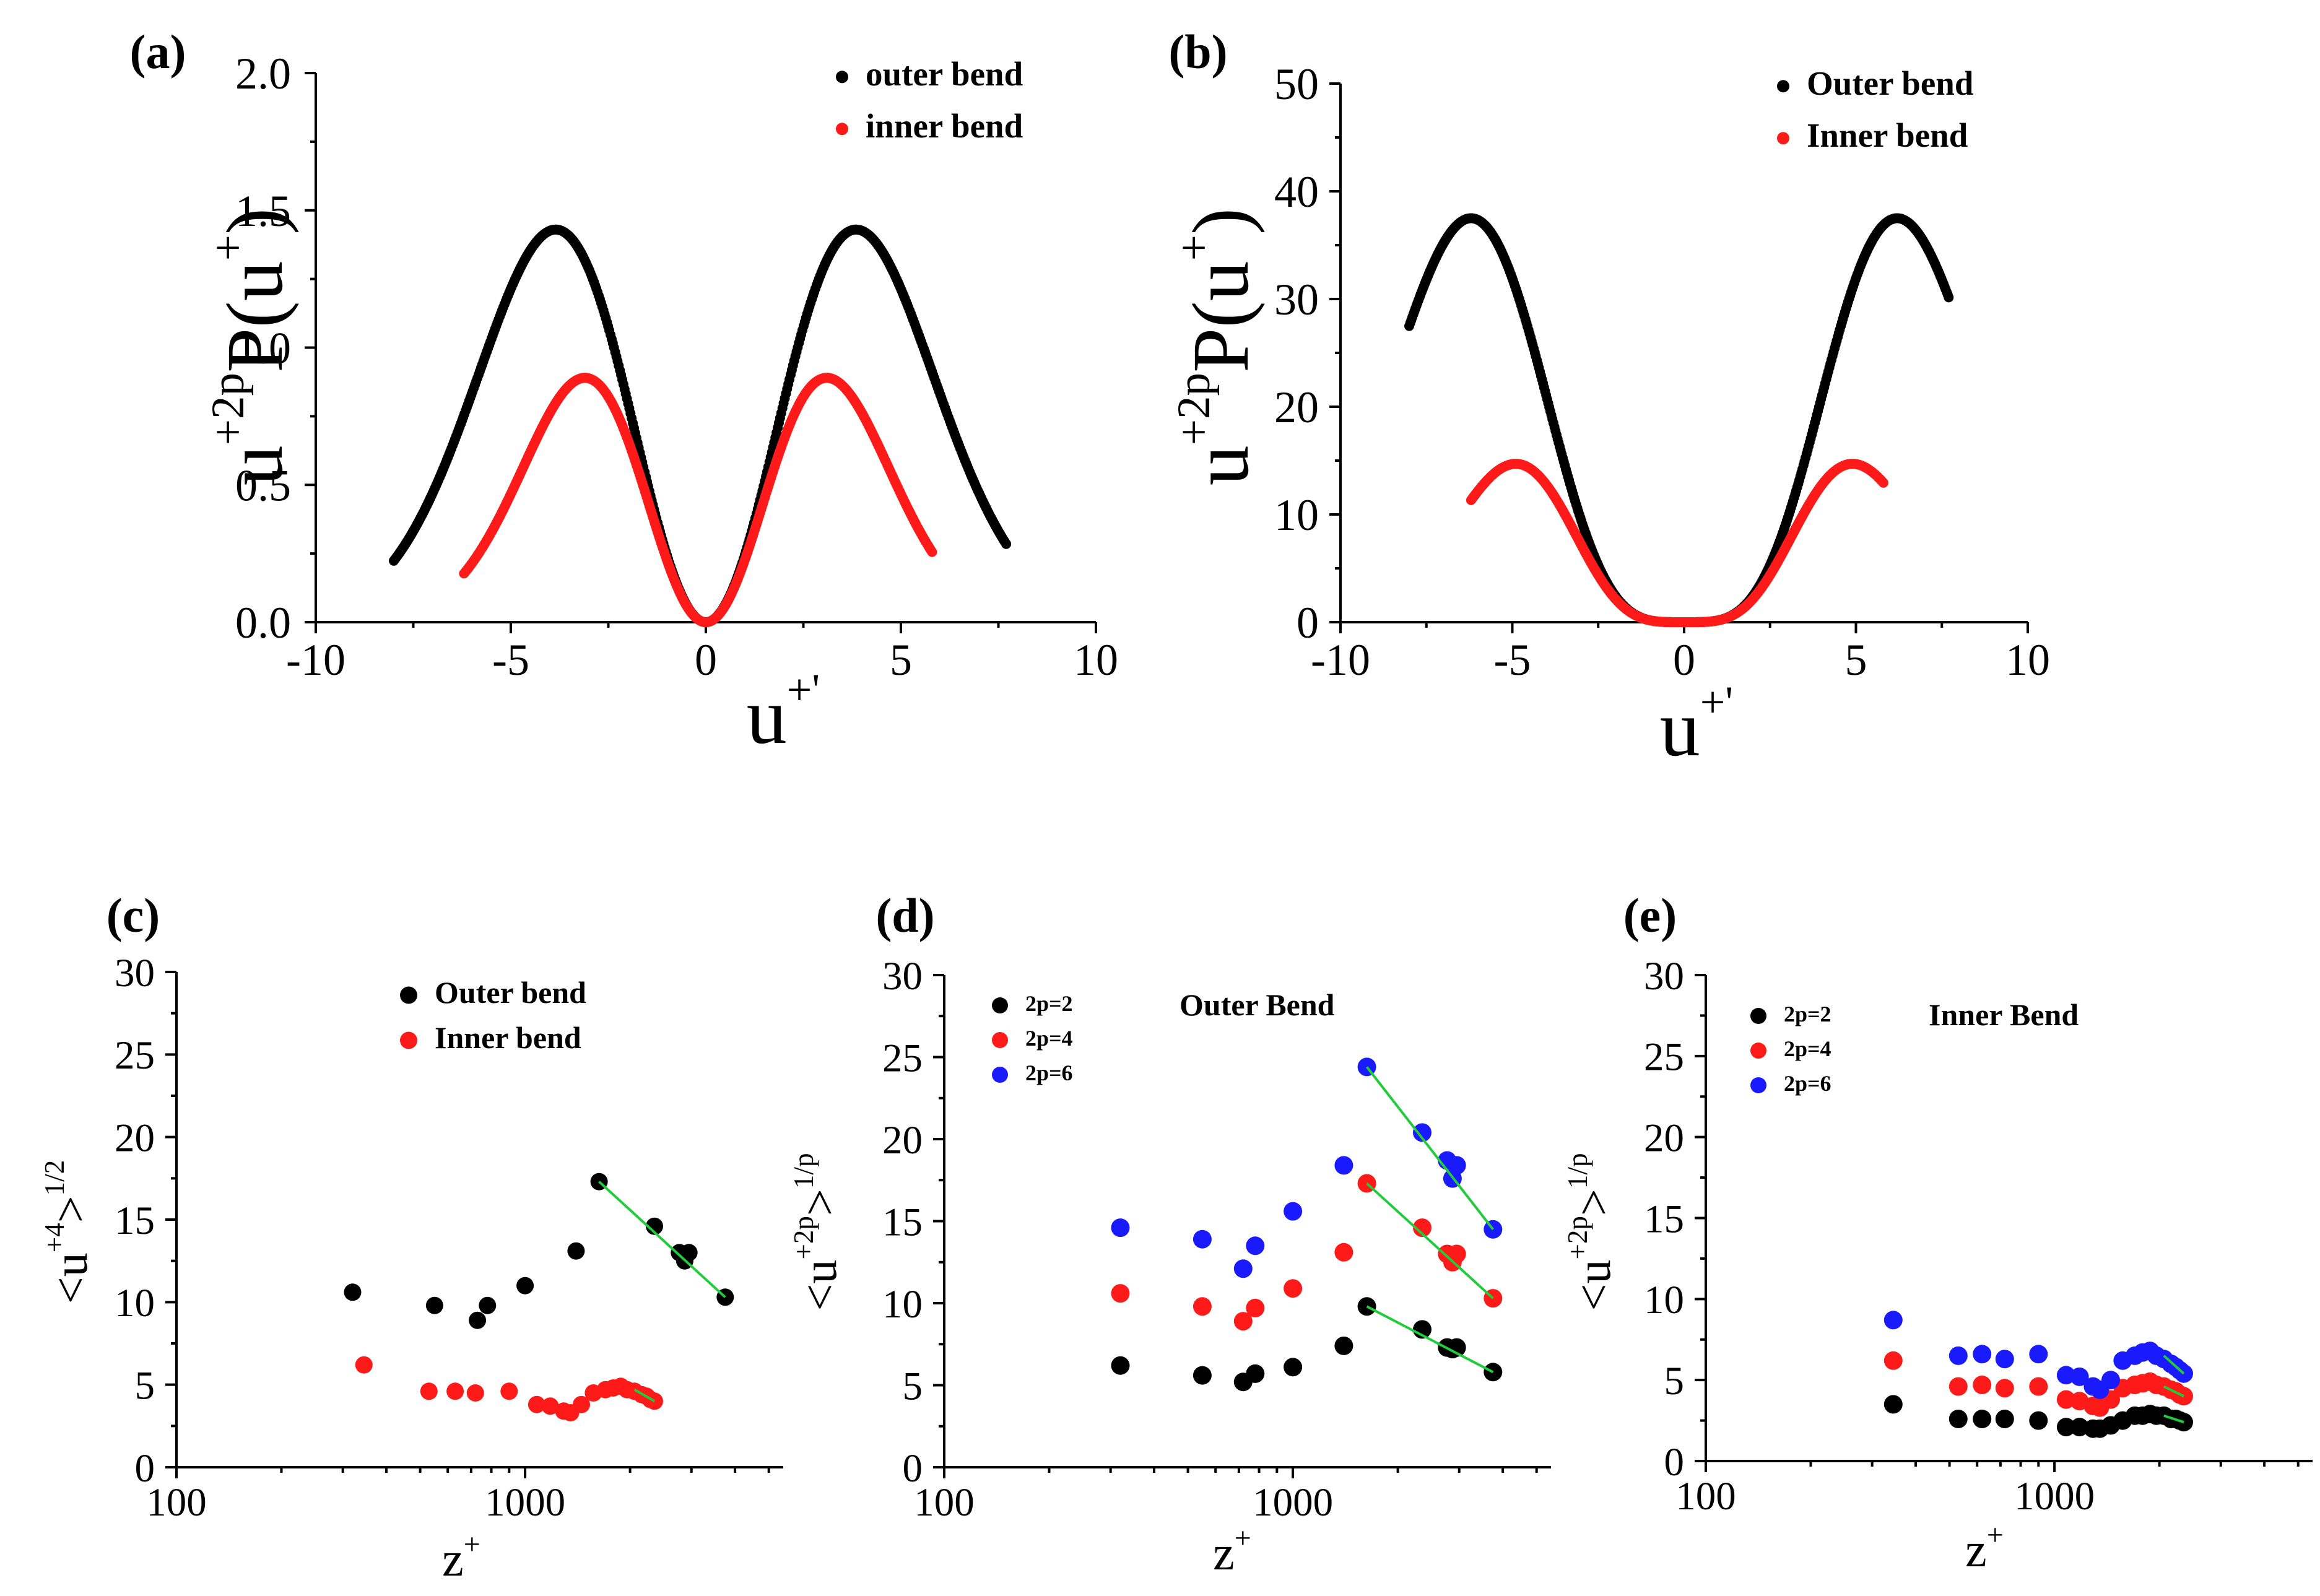 The image size is (2320, 1596). I want to click on y-tick-label: 1.0, so click(263, 348).